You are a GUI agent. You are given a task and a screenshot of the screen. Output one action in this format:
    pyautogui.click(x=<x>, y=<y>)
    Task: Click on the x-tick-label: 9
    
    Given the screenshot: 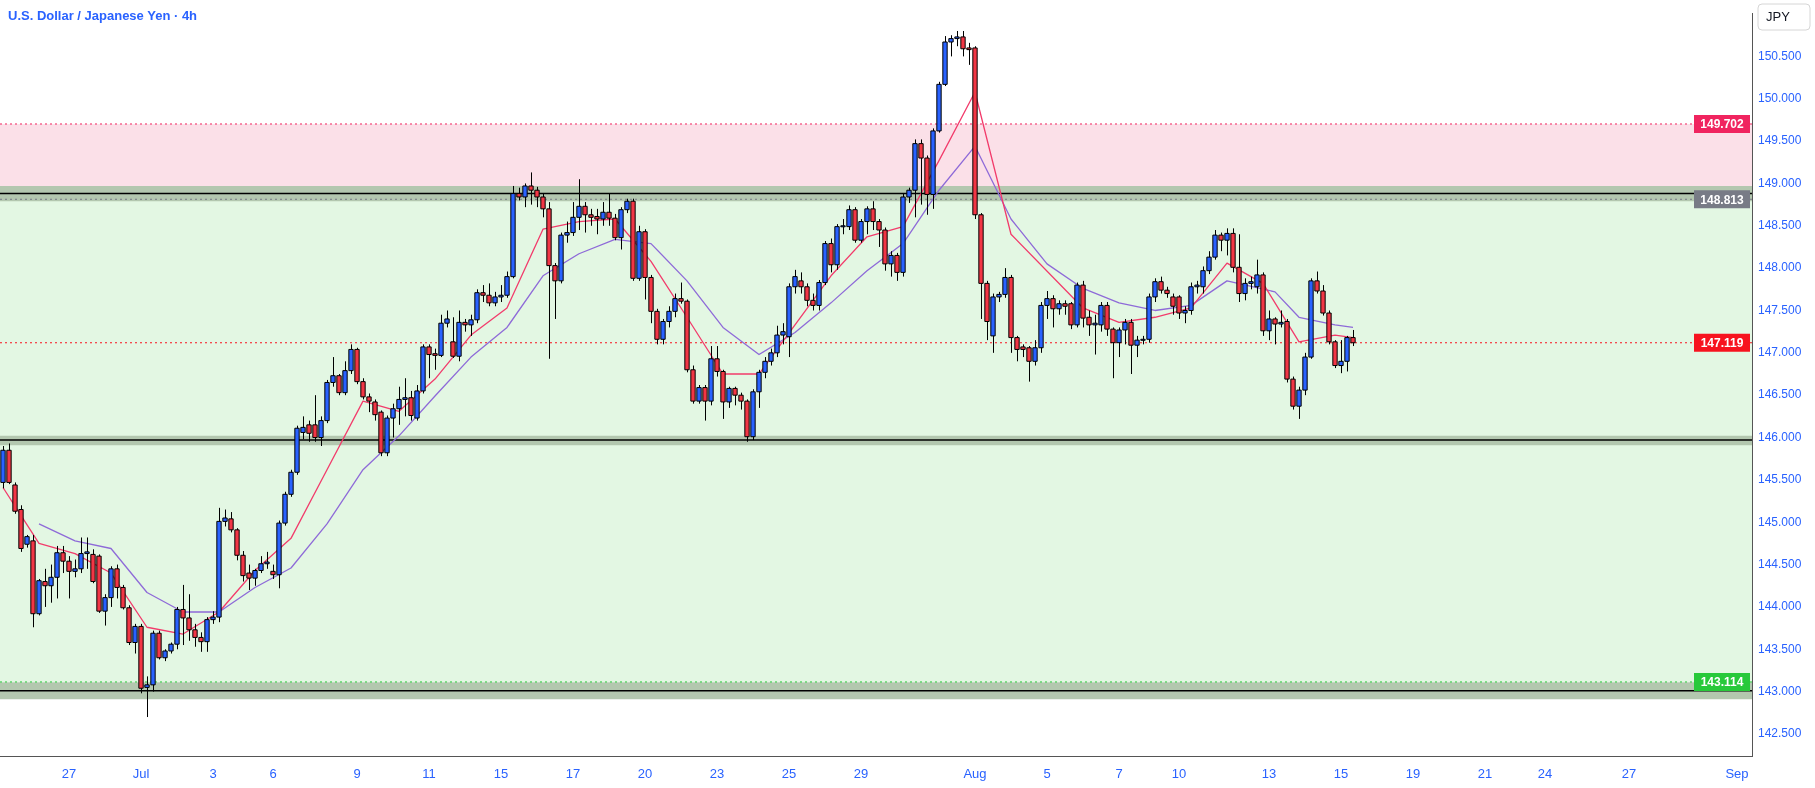 What is the action you would take?
    pyautogui.click(x=357, y=774)
    